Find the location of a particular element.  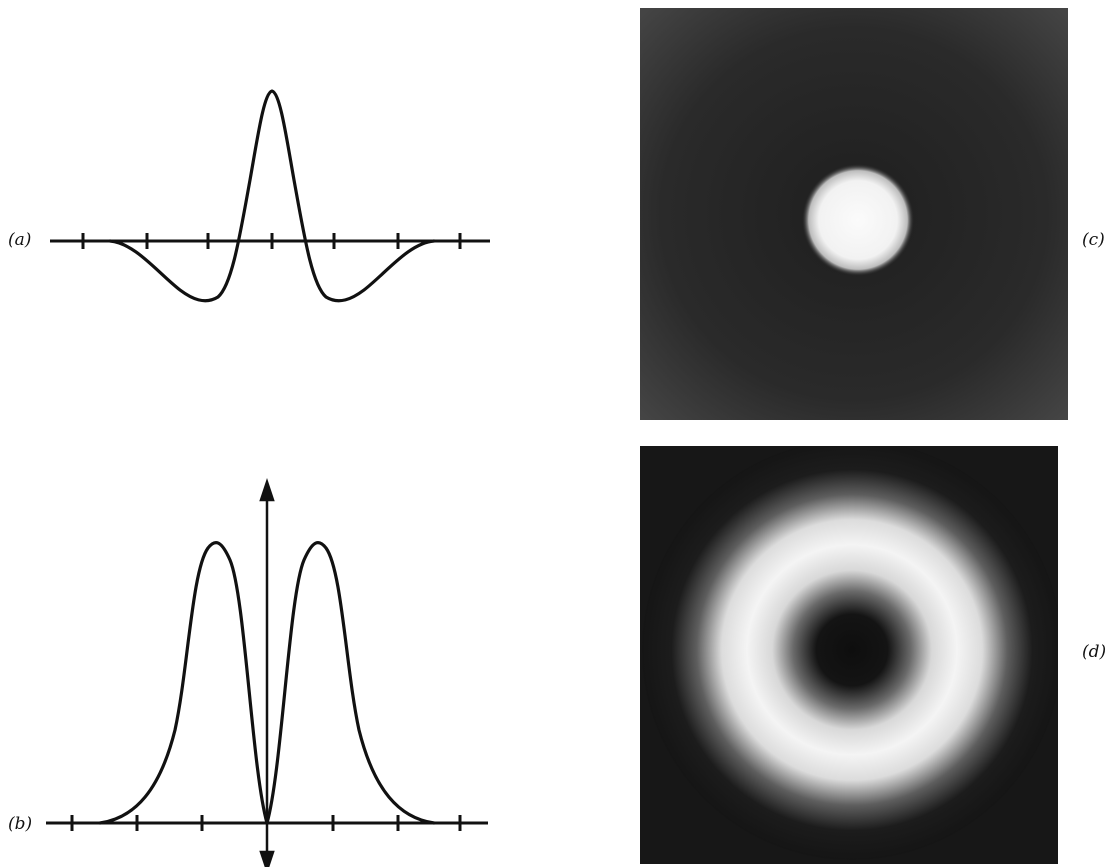

panel-label-b: (b) is located at coordinates (20, 824).